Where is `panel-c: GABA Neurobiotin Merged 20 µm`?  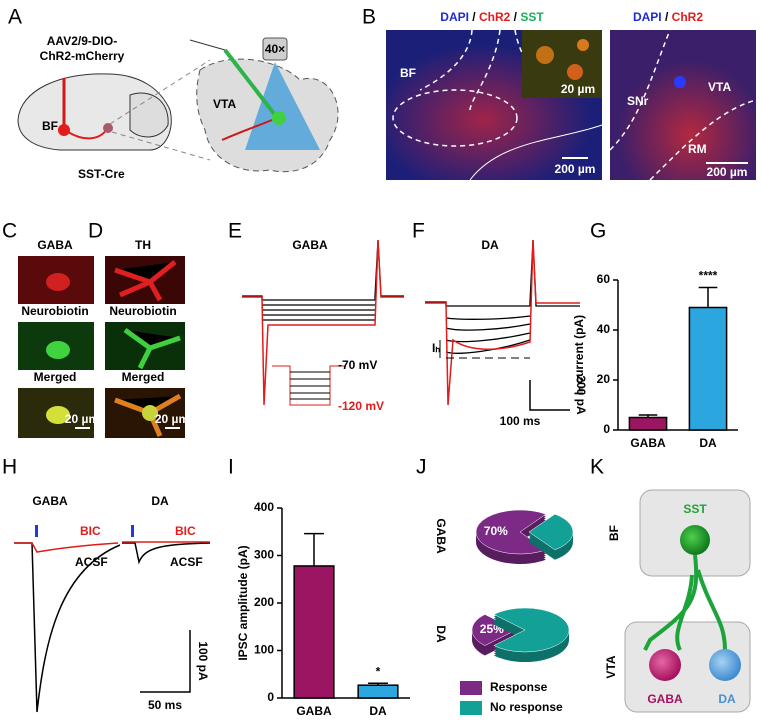 panel-c: GABA Neurobiotin Merged 20 µm is located at coordinates (58, 338).